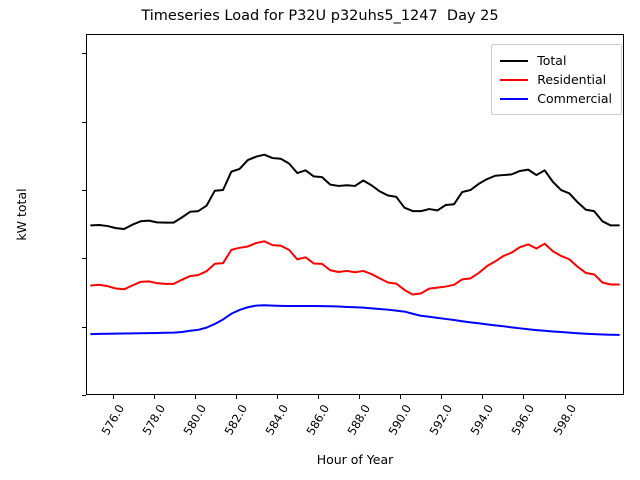  Describe the element at coordinates (21, 214) in the screenshot. I see `y-axis-label: kW total` at that location.